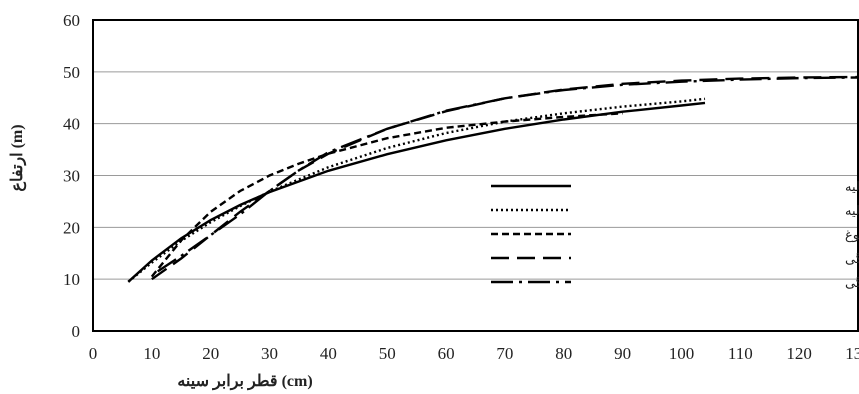 This screenshot has height=394, width=859. What do you see at coordinates (151, 353) in the screenshot?
I see `x-tick-label: 10` at bounding box center [151, 353].